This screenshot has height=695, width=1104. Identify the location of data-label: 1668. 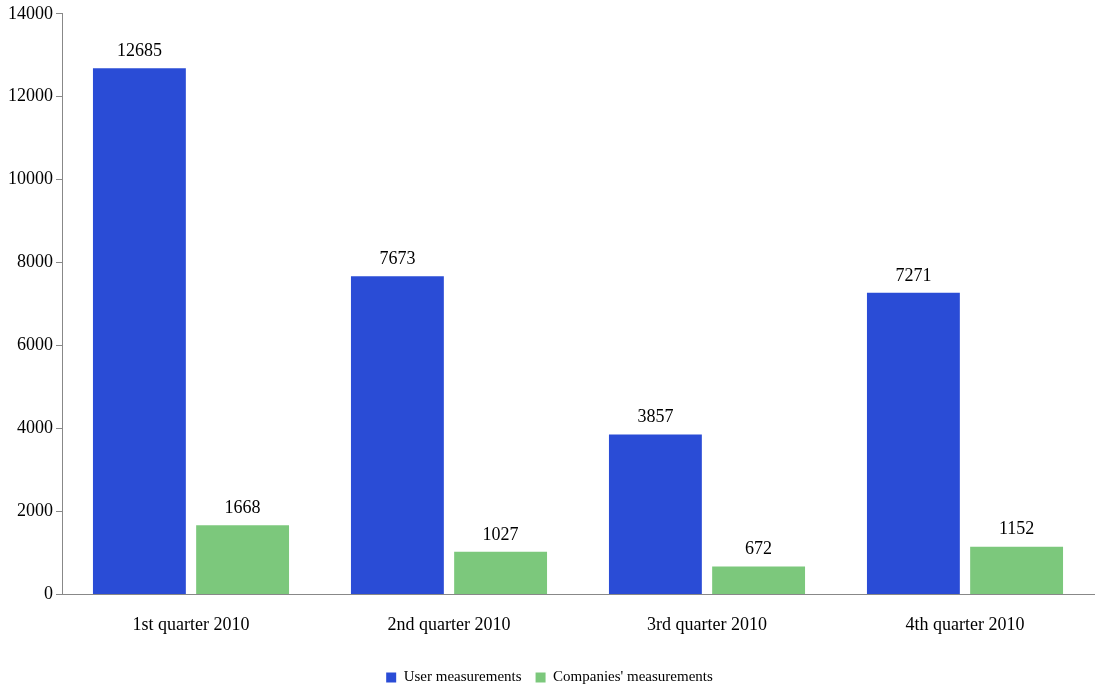
(242, 506).